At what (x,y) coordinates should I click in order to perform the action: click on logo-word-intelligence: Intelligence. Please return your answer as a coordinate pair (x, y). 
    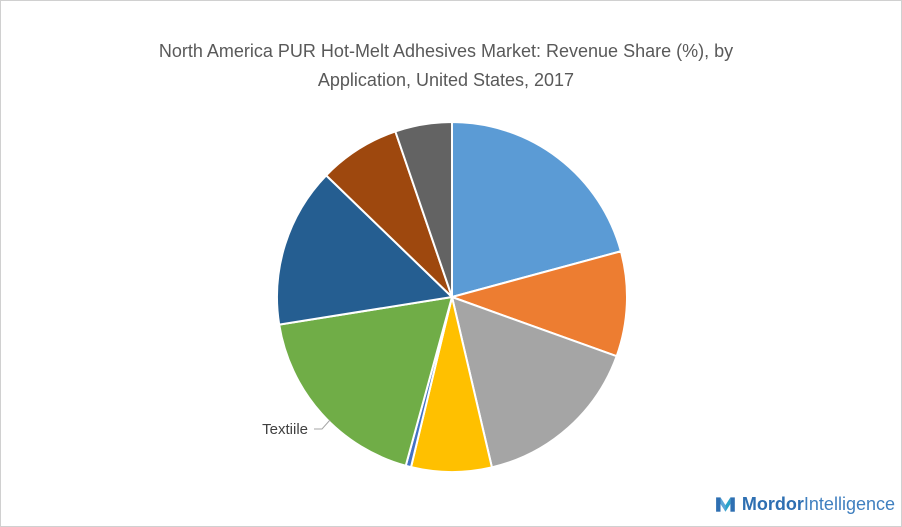
    Looking at the image, I should click on (849, 503).